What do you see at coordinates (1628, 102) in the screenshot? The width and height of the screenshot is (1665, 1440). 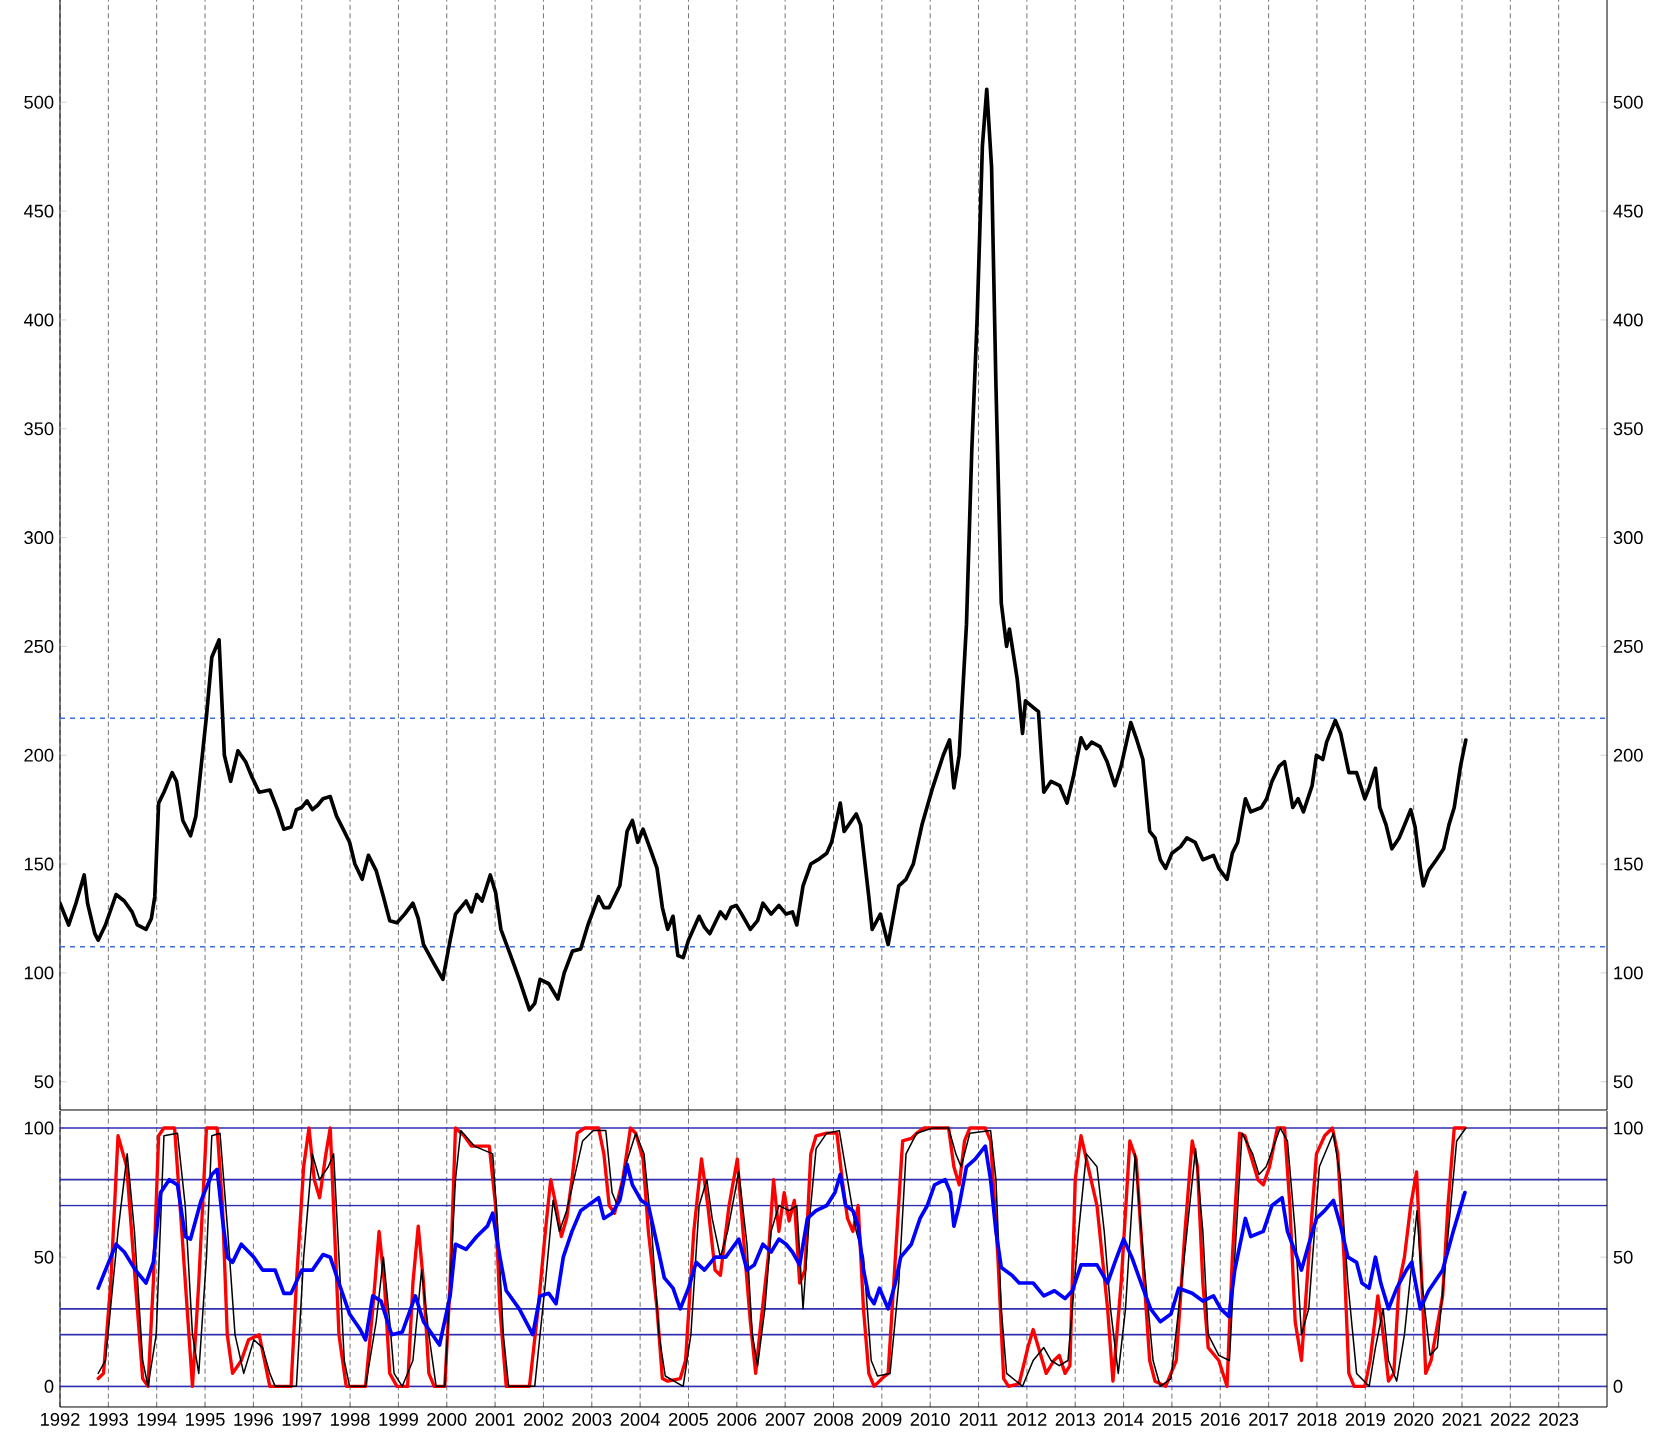 I see `y2-tick-label: 500` at bounding box center [1628, 102].